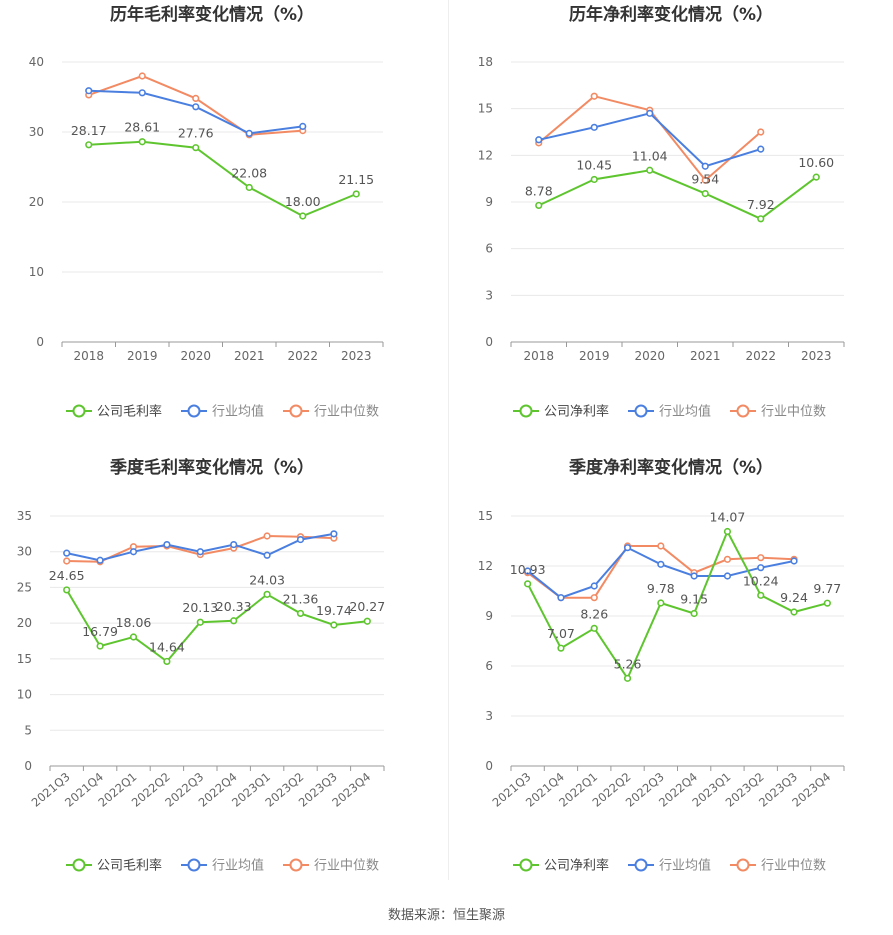  Describe the element at coordinates (489, 616) in the screenshot. I see `y-tick-label: 9` at that location.